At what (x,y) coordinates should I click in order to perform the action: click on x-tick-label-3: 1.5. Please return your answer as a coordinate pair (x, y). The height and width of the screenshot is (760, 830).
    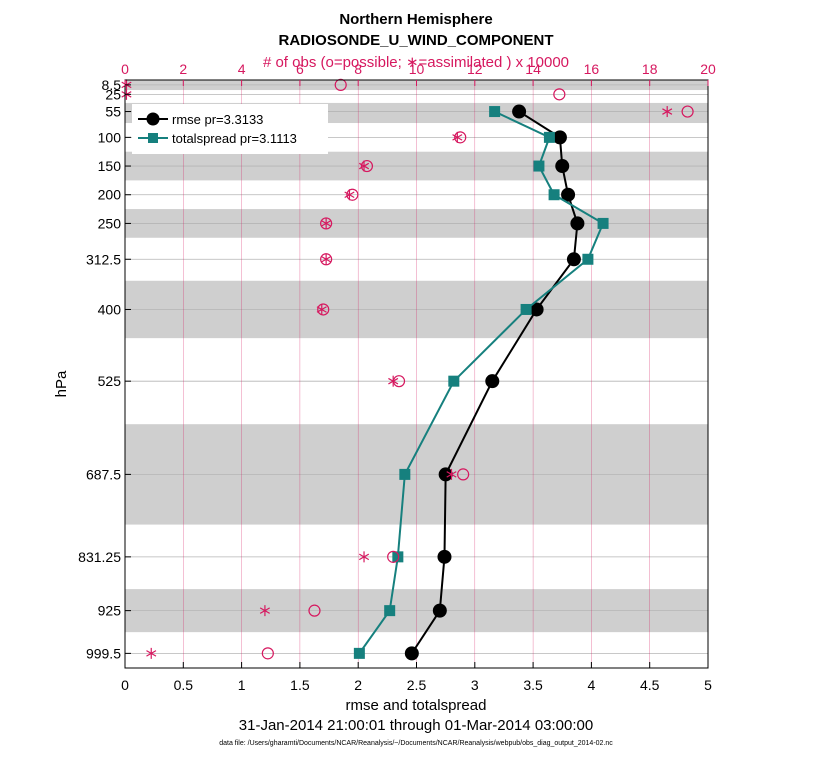
    Looking at the image, I should click on (300, 685).